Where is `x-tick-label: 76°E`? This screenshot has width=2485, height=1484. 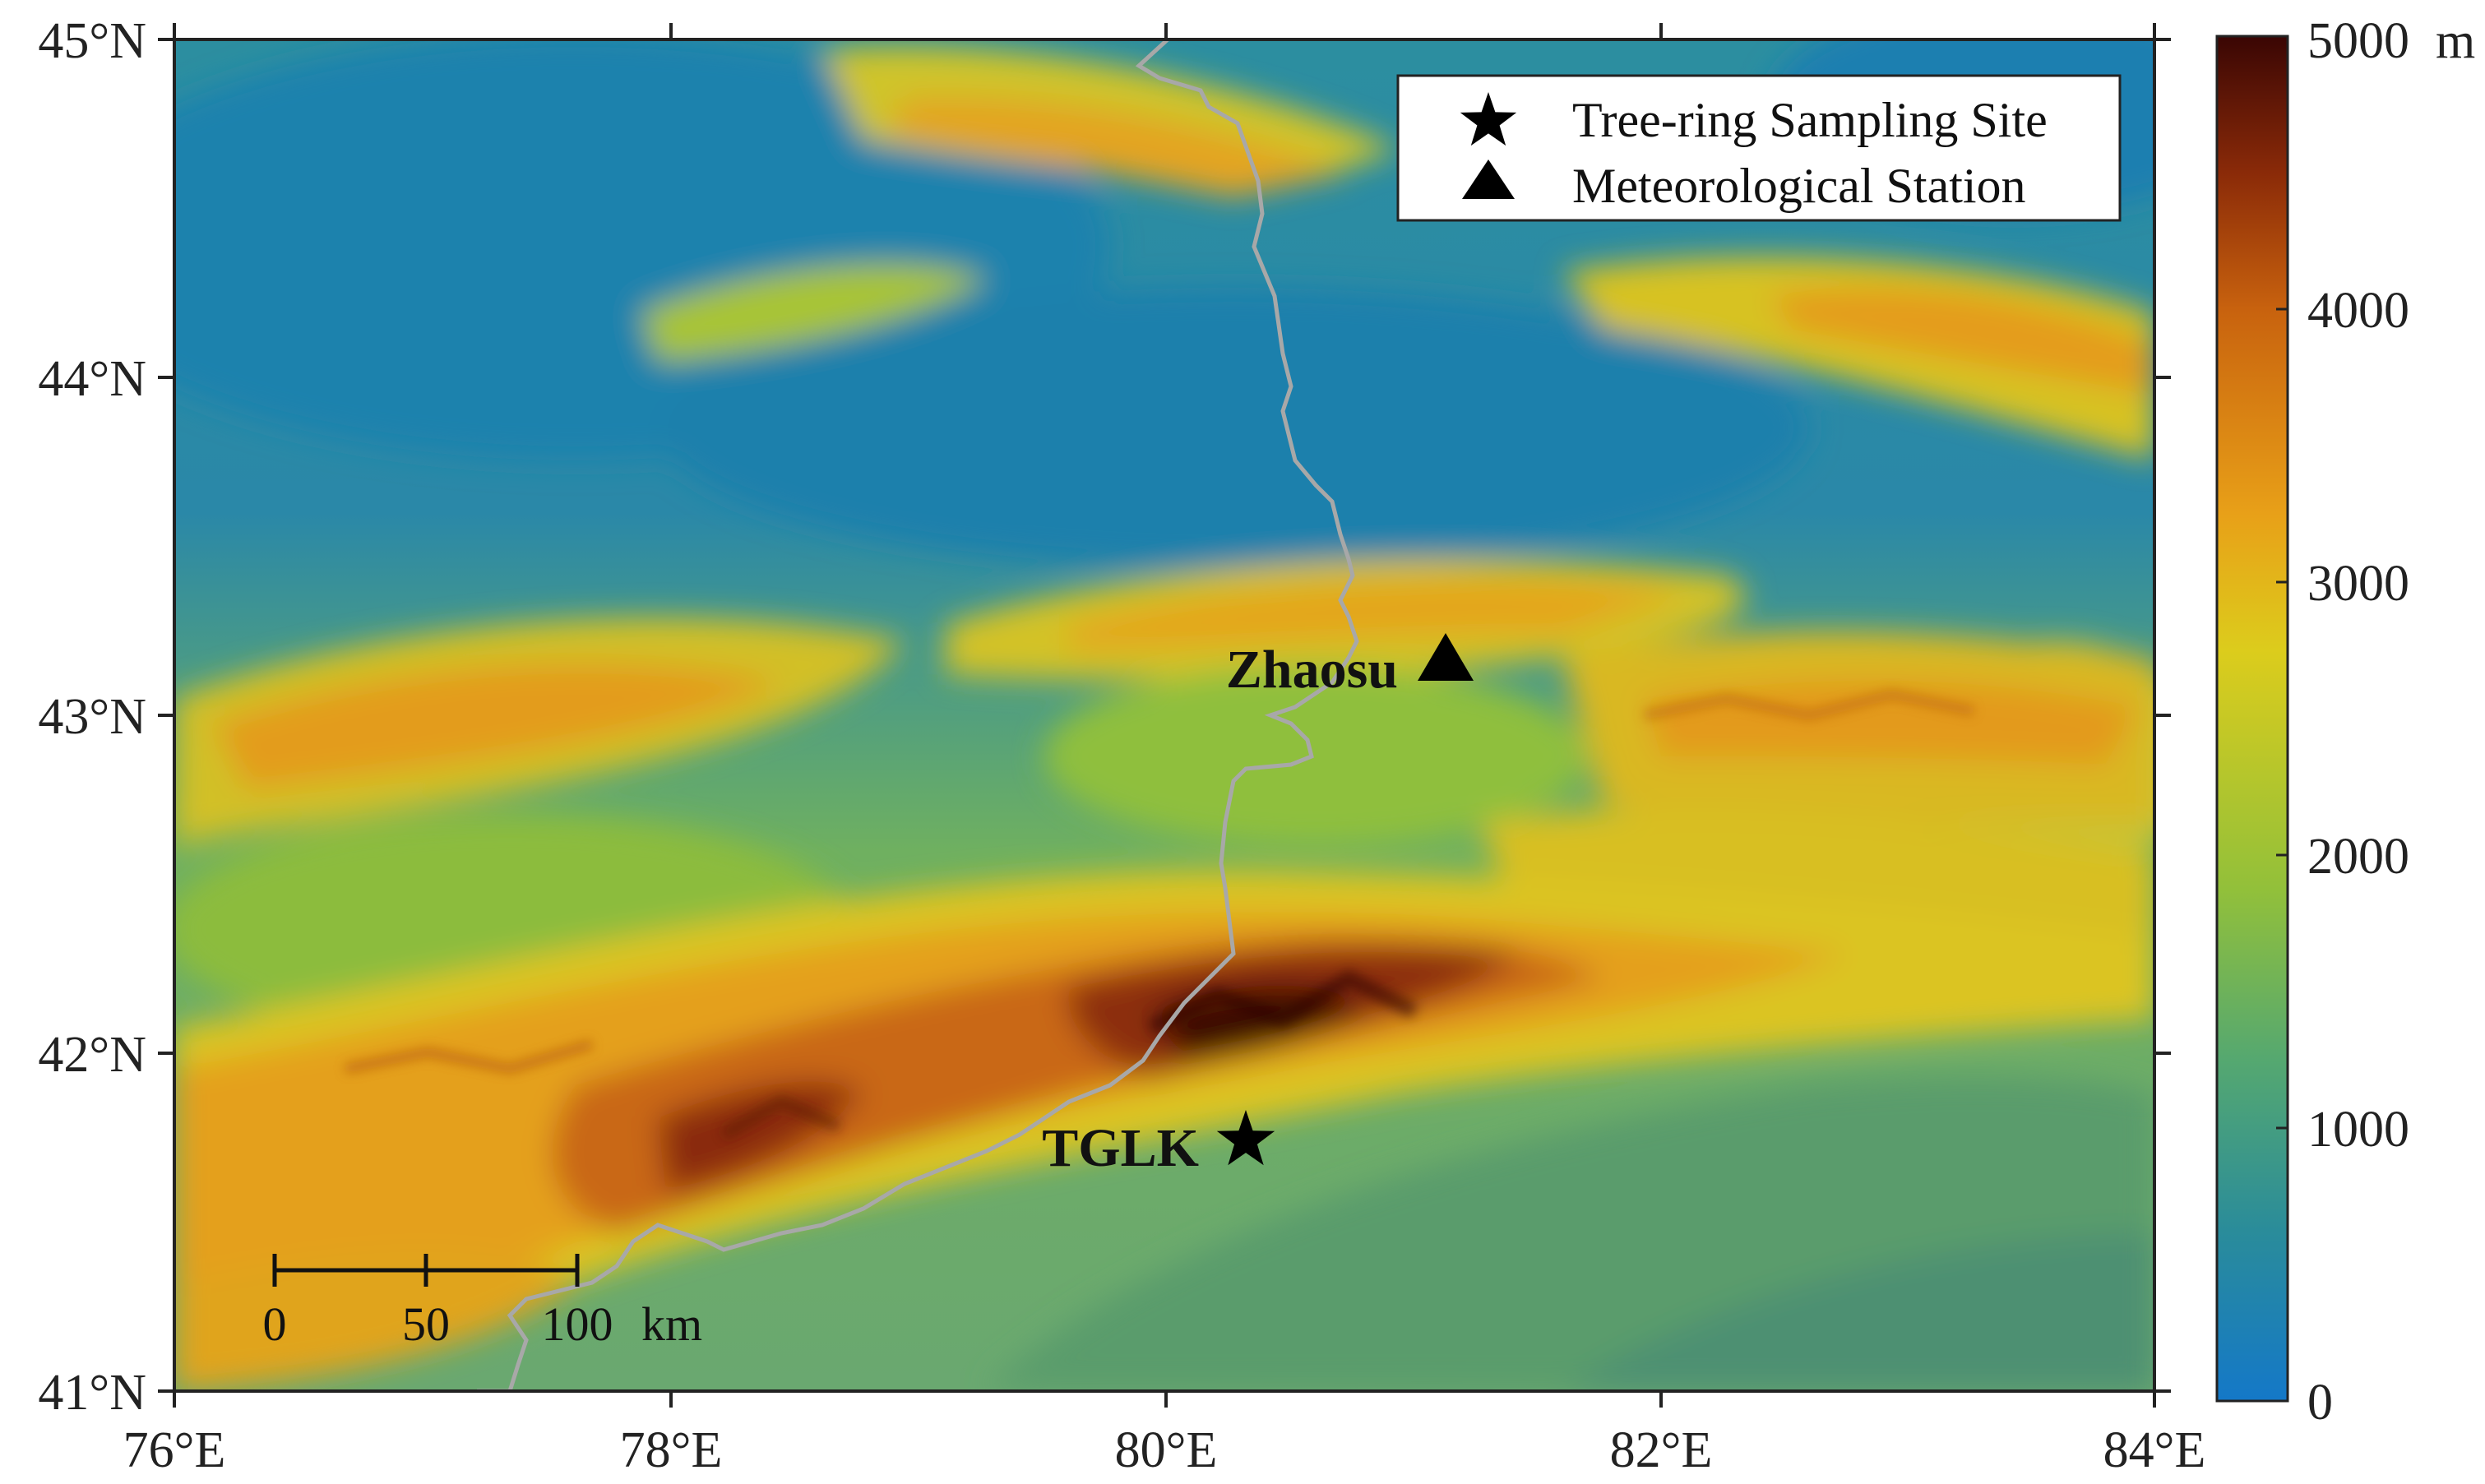 x-tick-label: 76°E is located at coordinates (174, 1450).